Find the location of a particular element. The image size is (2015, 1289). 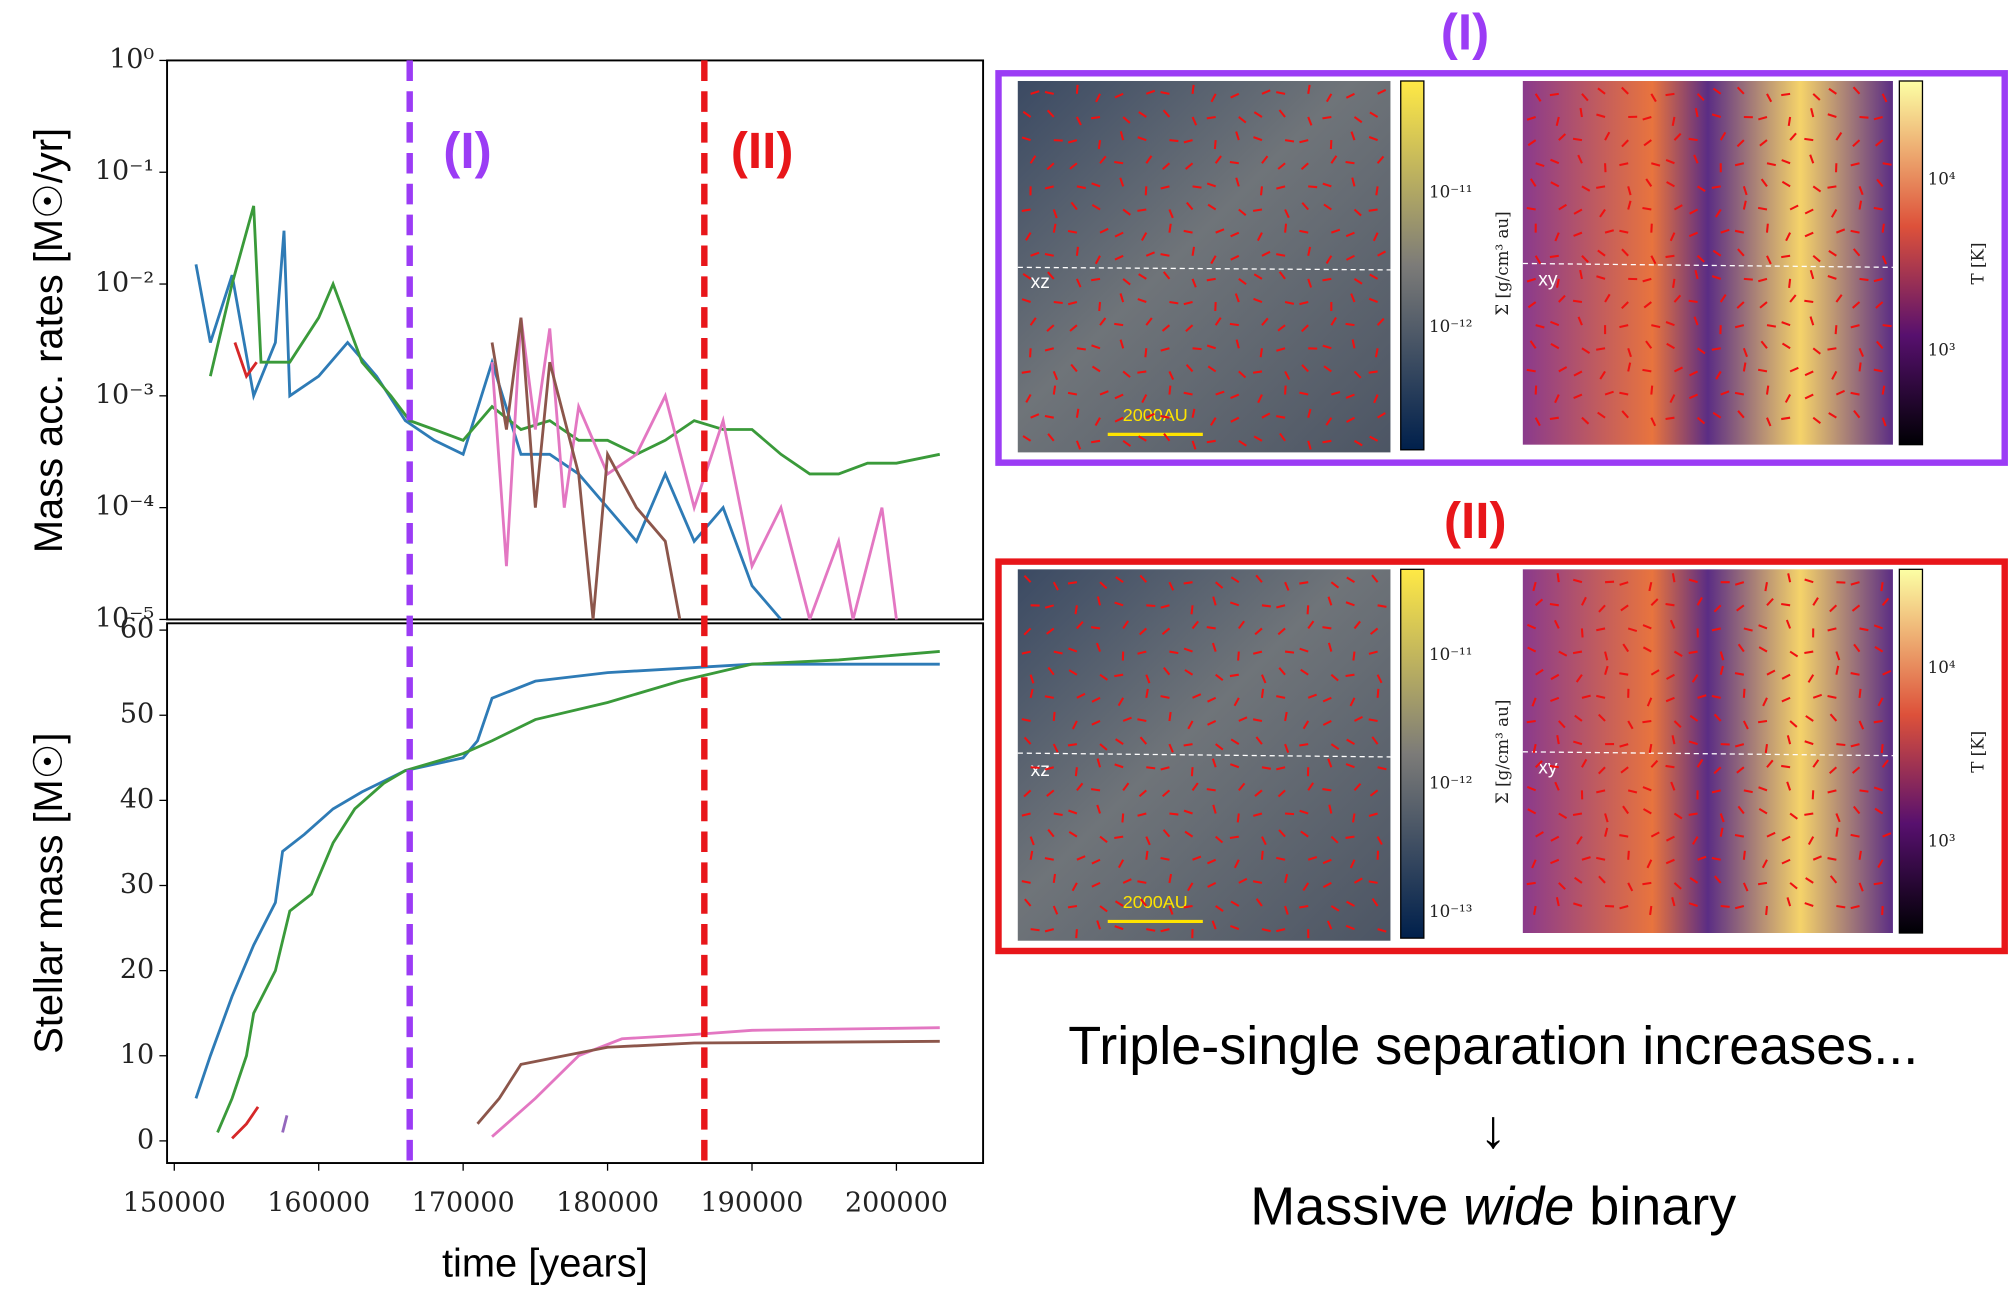

colorbar is located at coordinates (1911, 263).